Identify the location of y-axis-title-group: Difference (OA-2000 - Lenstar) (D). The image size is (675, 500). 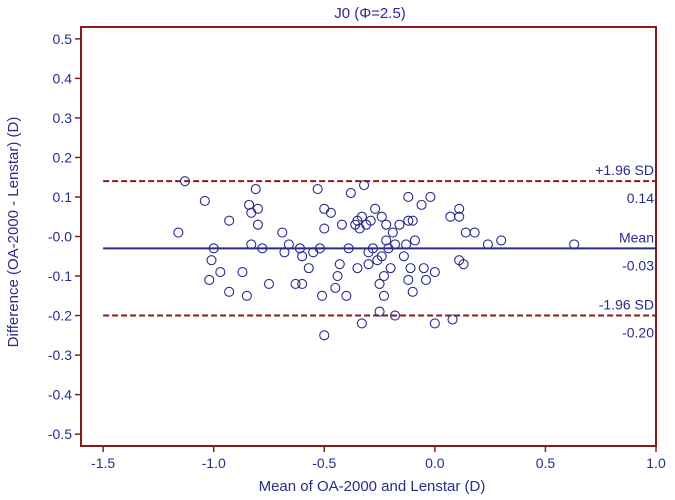
(13, 232).